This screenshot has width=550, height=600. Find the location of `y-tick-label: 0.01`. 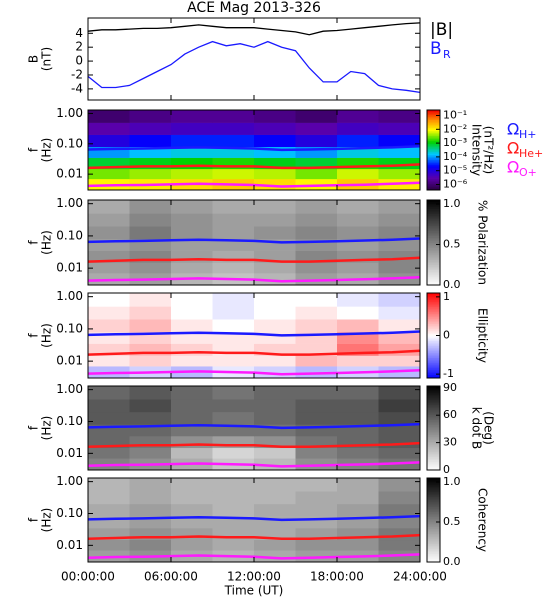

y-tick-label: 0.01 is located at coordinates (69, 453).